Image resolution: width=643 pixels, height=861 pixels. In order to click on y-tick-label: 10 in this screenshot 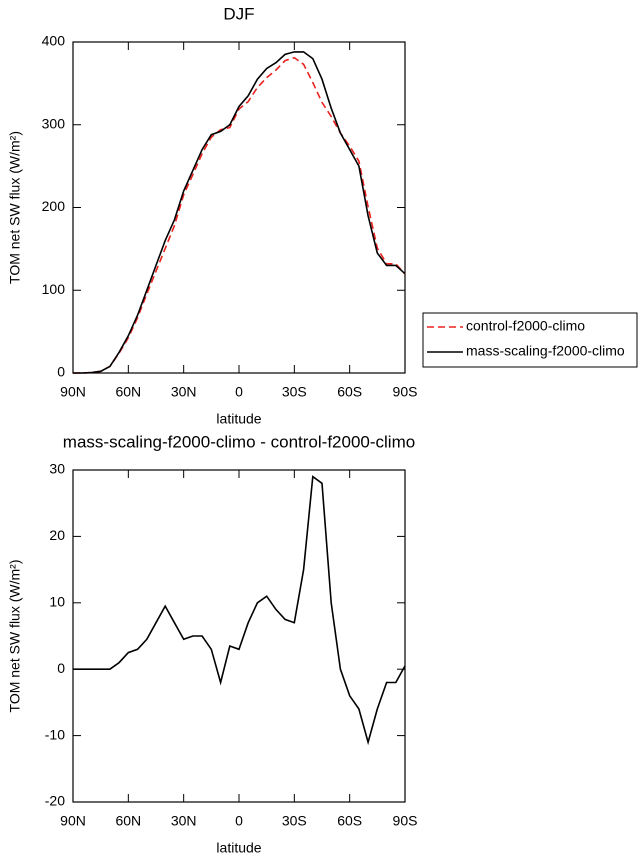, I will do `click(57, 602)`.